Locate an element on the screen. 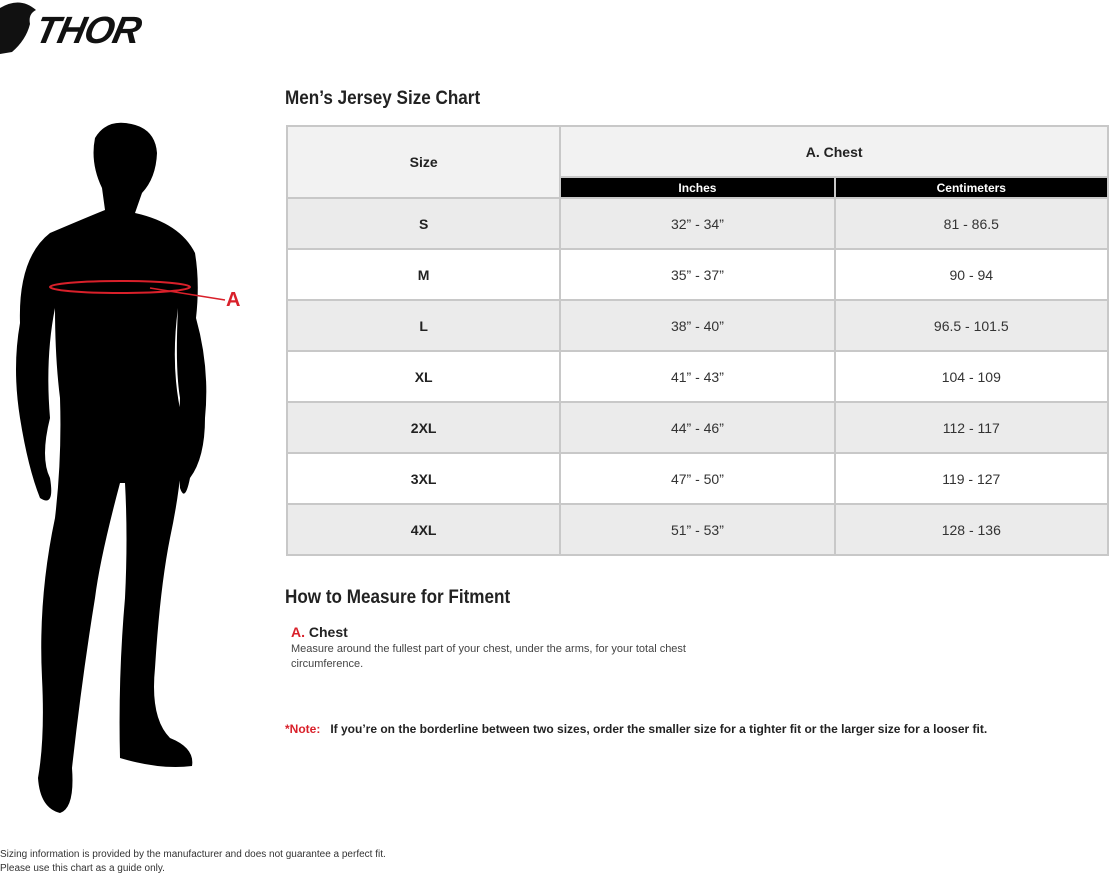 Image resolution: width=1110 pixels, height=876 pixels. table-row: 4XL 51” - 53” 128 - 136 is located at coordinates (697, 529).